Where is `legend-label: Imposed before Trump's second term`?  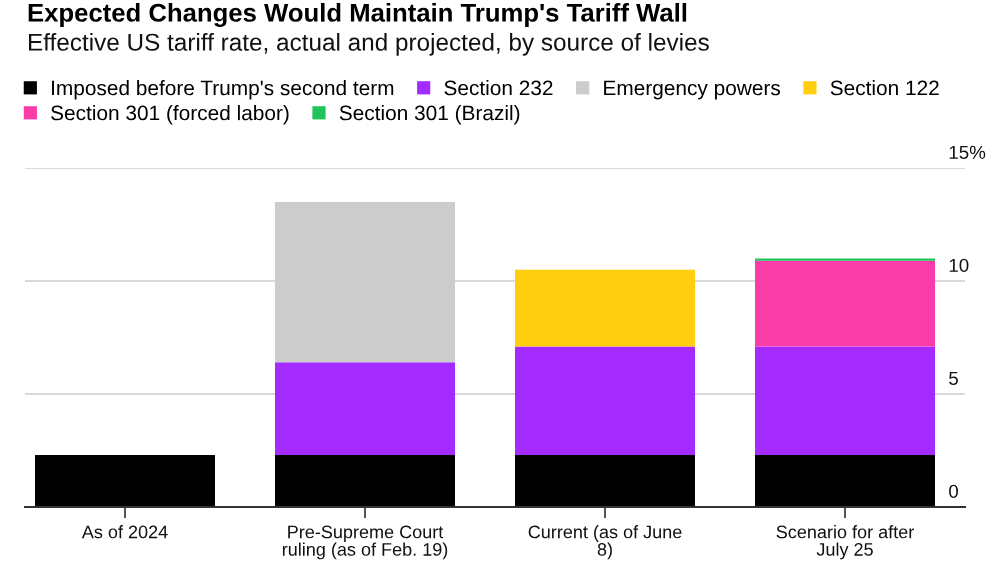
legend-label: Imposed before Trump's second term is located at coordinates (223, 90).